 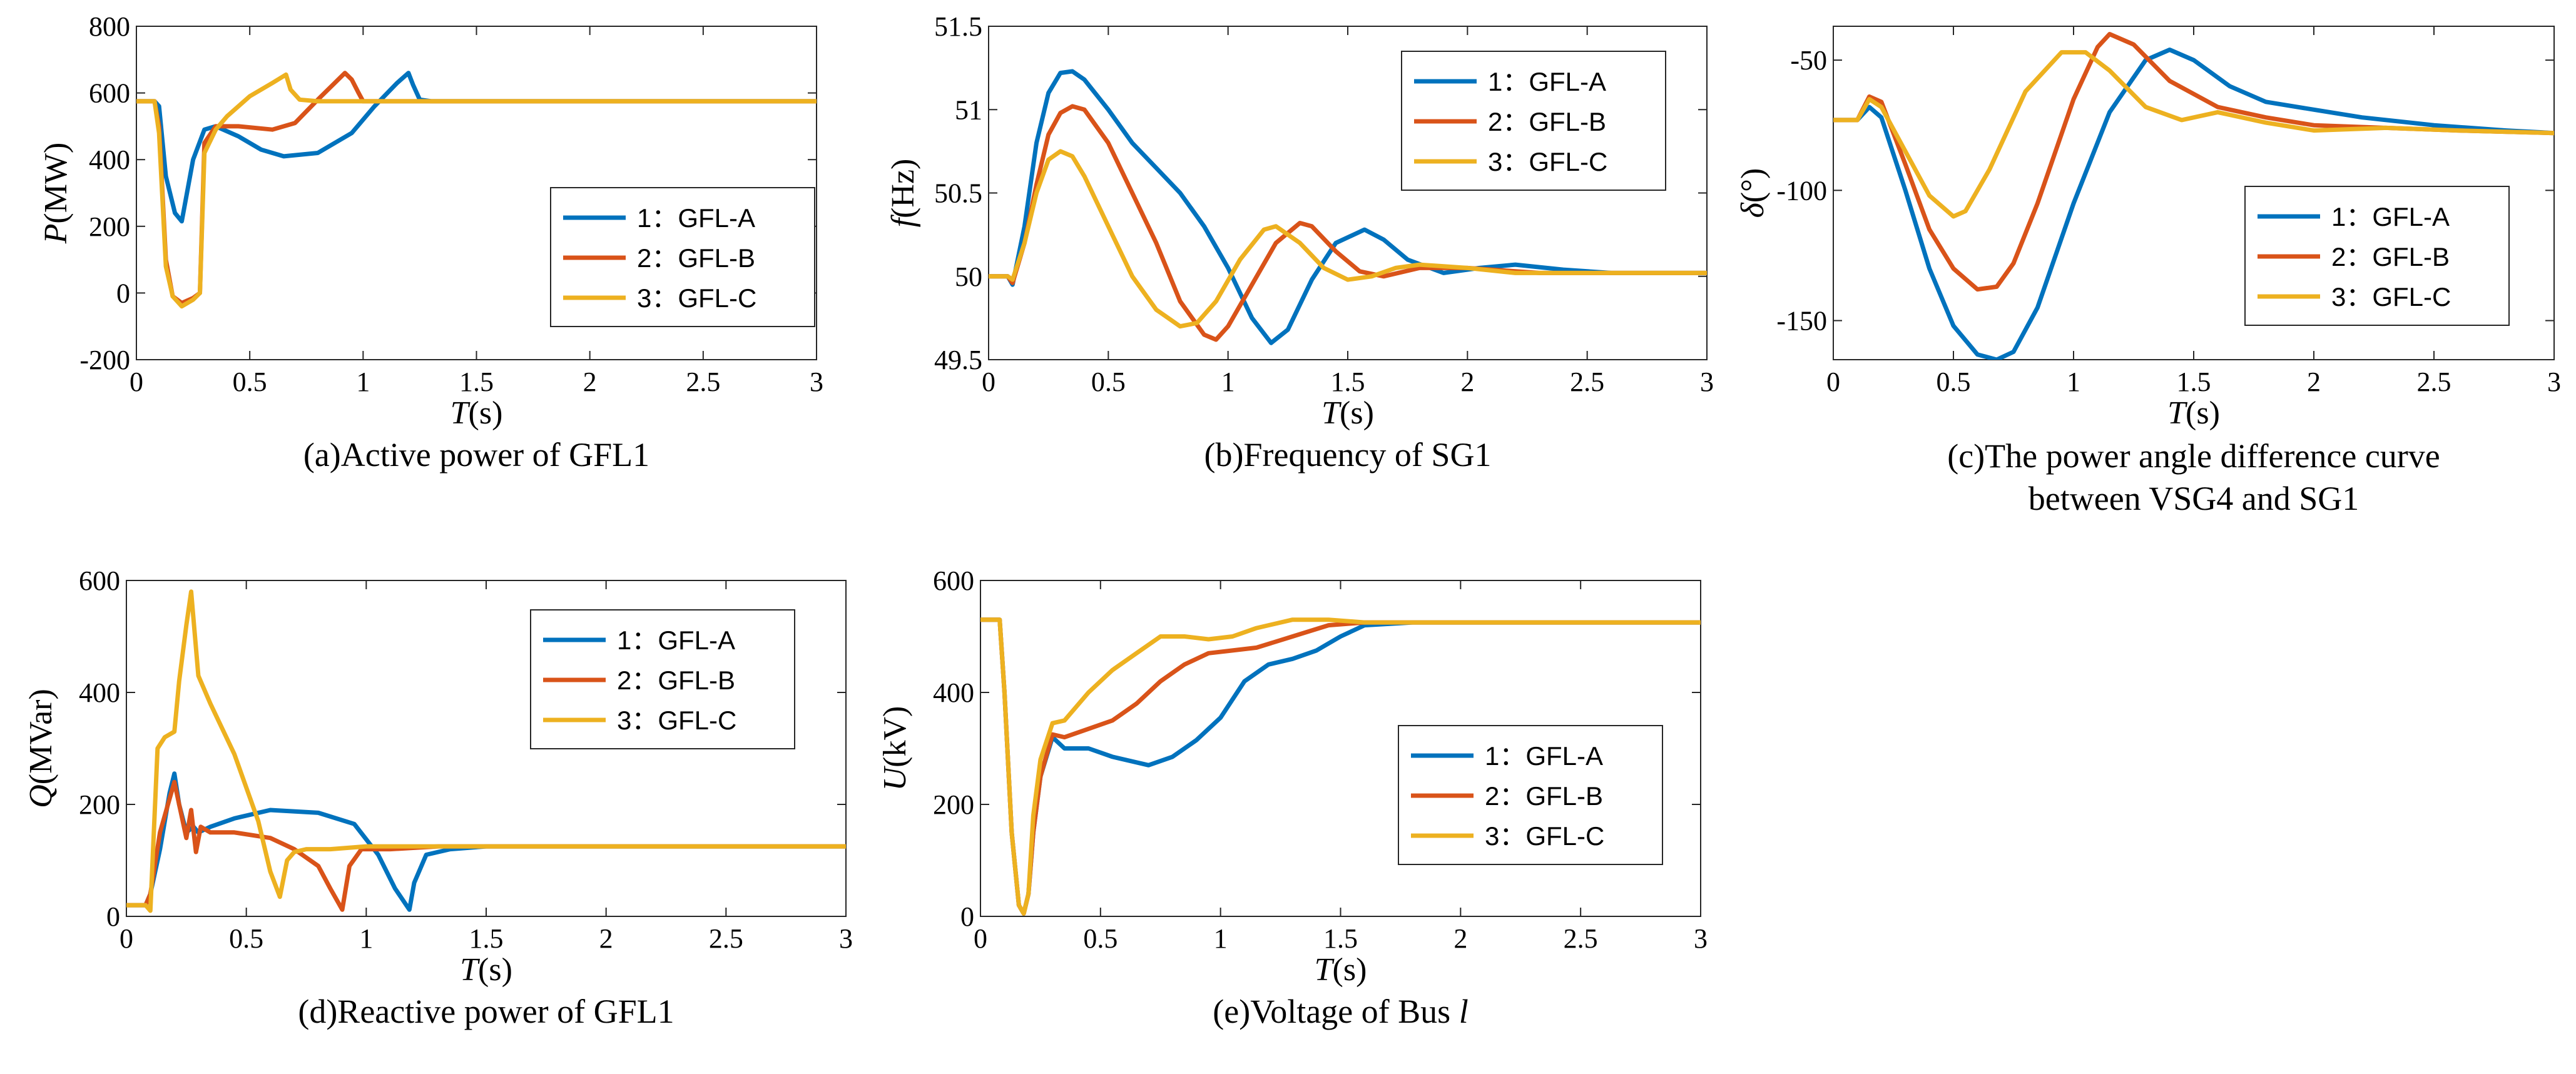 I want to click on y-tick-label: 51, so click(x=968, y=109).